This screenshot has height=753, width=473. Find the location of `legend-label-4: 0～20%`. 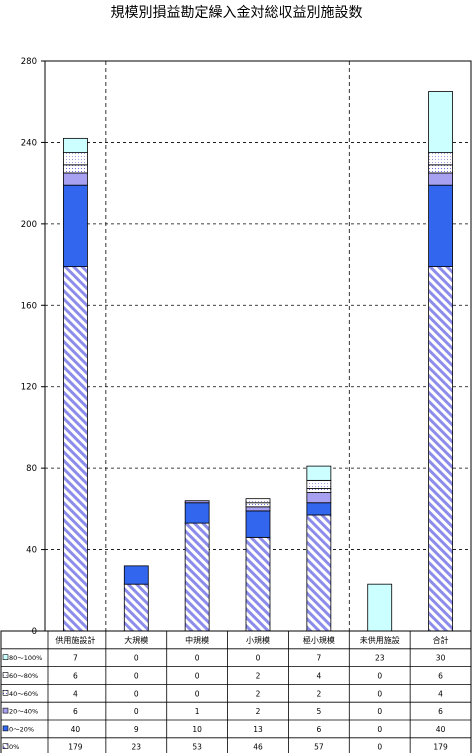

legend-label-4: 0～20% is located at coordinates (21, 729).